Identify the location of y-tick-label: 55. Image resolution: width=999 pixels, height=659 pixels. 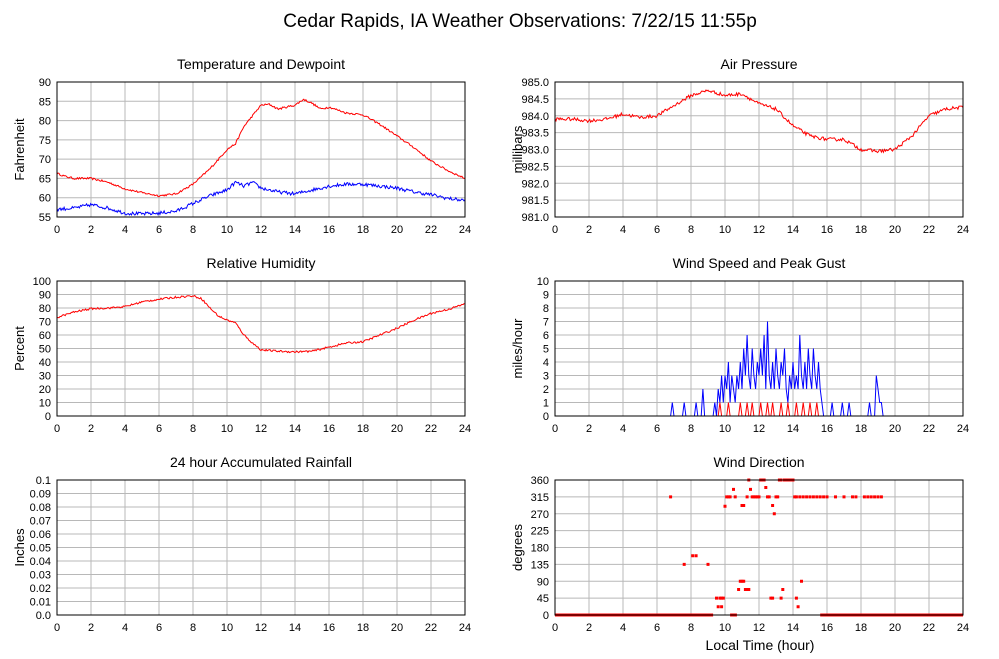
(45, 218).